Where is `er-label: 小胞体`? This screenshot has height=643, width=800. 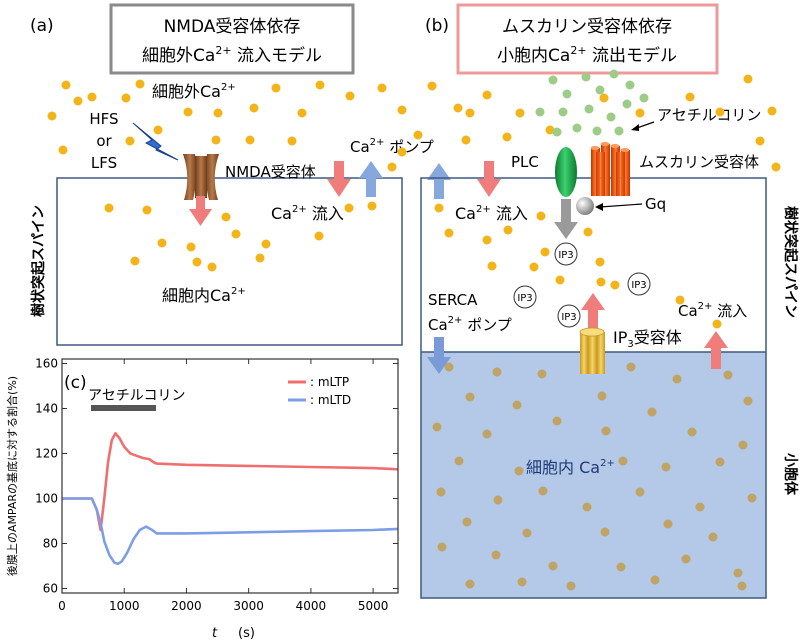 er-label: 小胞体 is located at coordinates (790, 474).